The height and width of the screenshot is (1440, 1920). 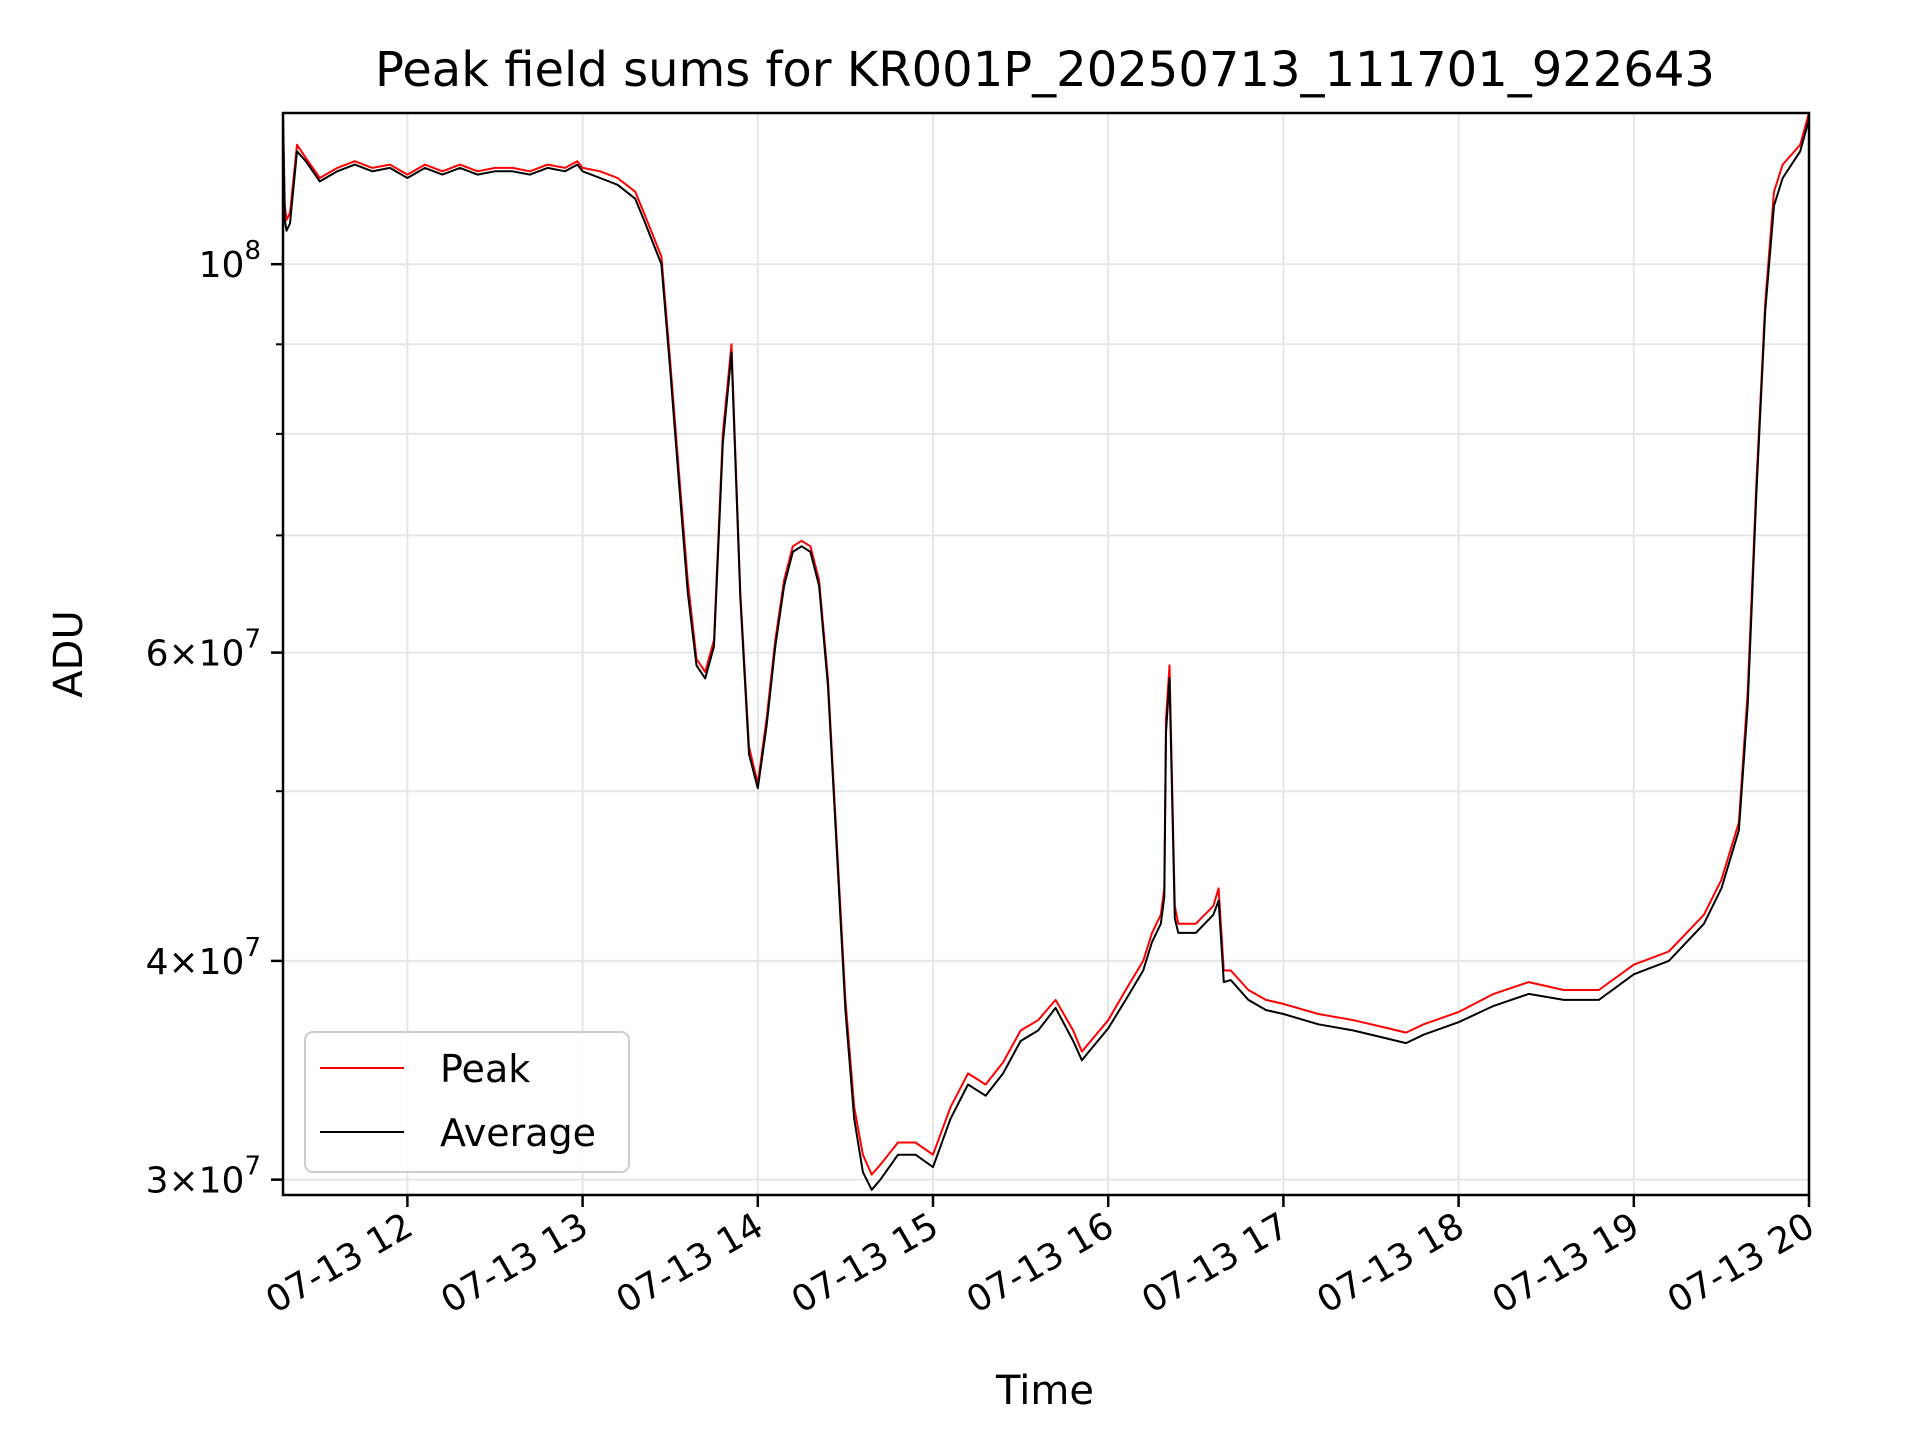 I want to click on y-tick-label: 108, so click(x=230, y=261).